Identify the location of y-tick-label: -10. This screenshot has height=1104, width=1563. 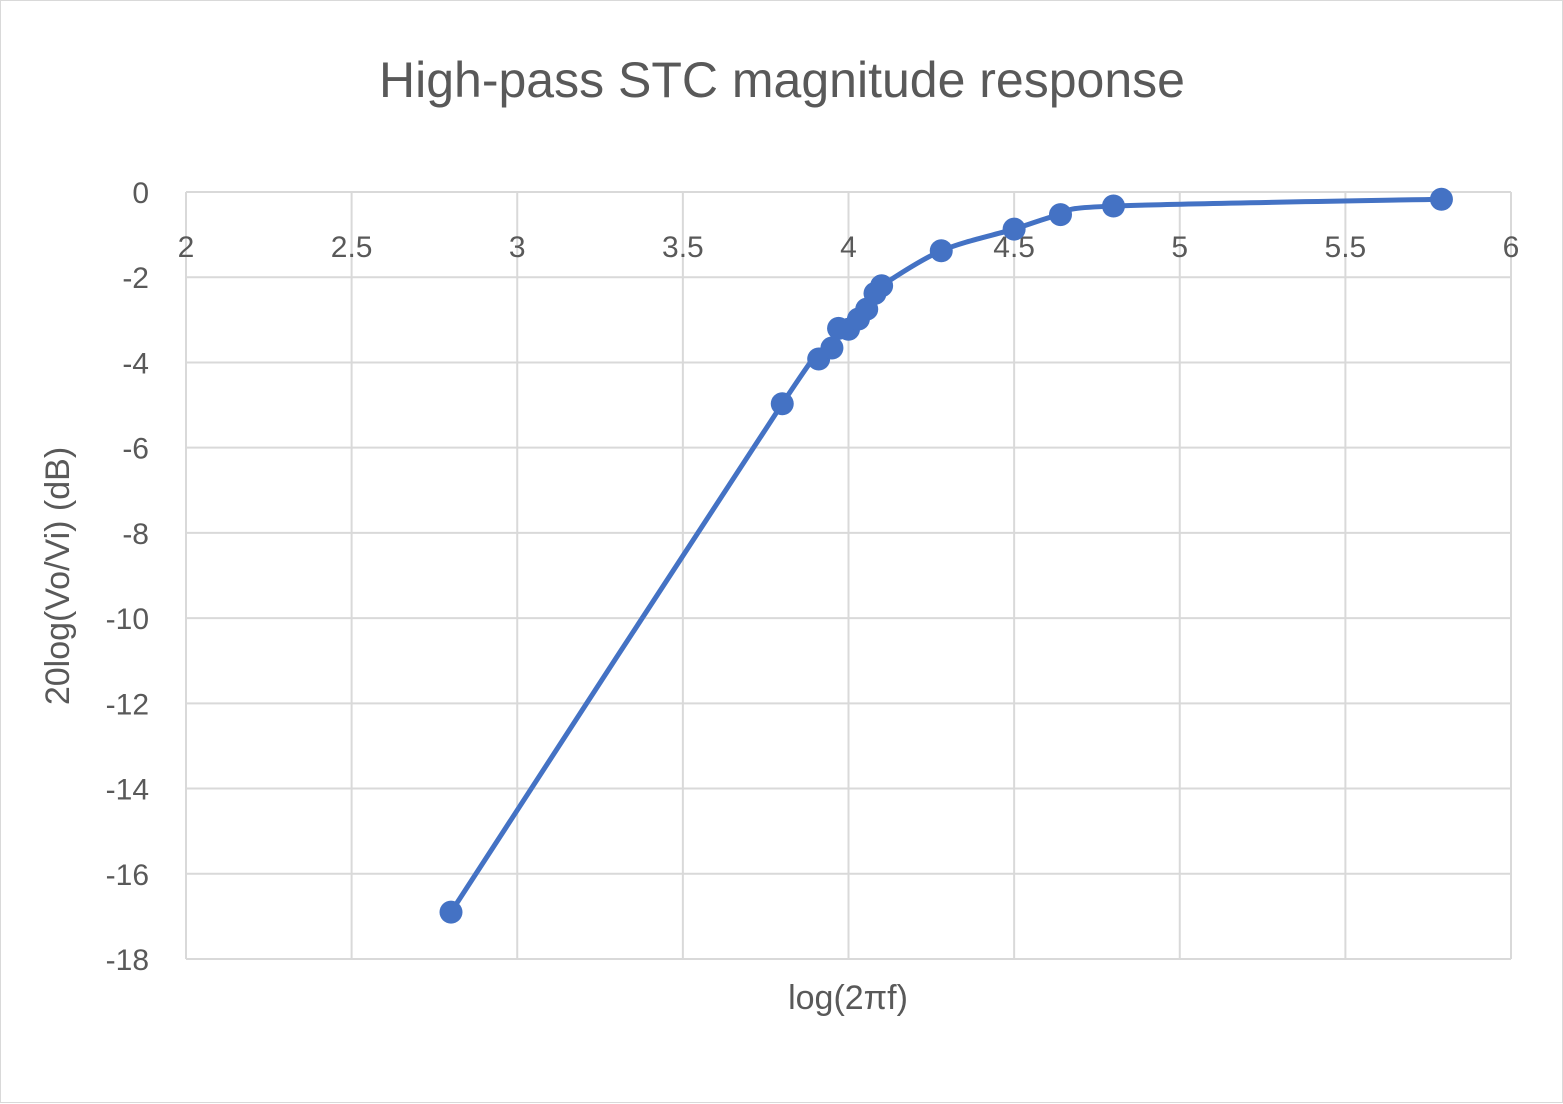
(127, 619).